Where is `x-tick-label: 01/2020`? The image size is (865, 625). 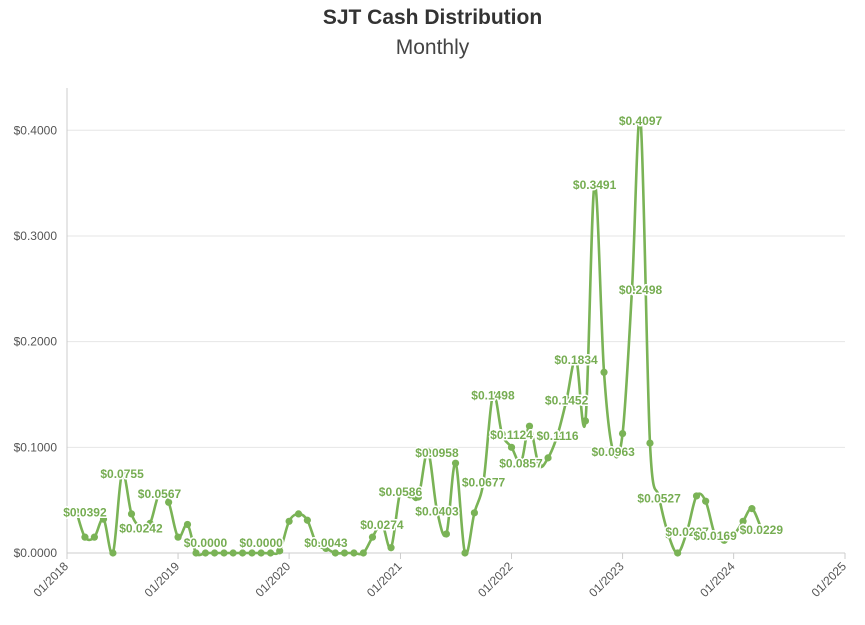
x-tick-label: 01/2020 is located at coordinates (273, 579).